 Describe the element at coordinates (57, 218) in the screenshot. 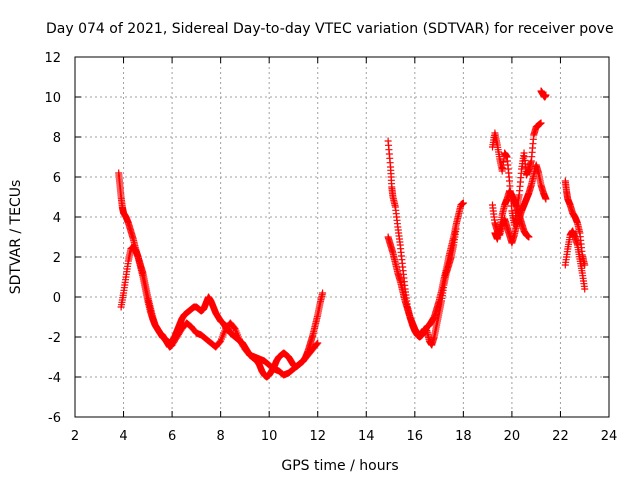

I see `y-tick-label: 4` at that location.